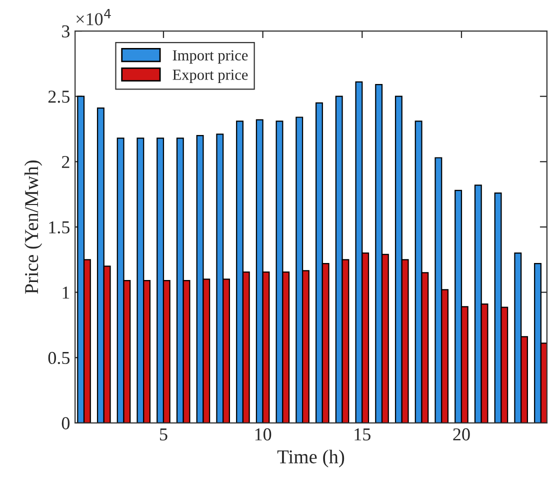 This screenshot has height=485, width=548. I want to click on x-tick-label: 20, so click(461, 434).